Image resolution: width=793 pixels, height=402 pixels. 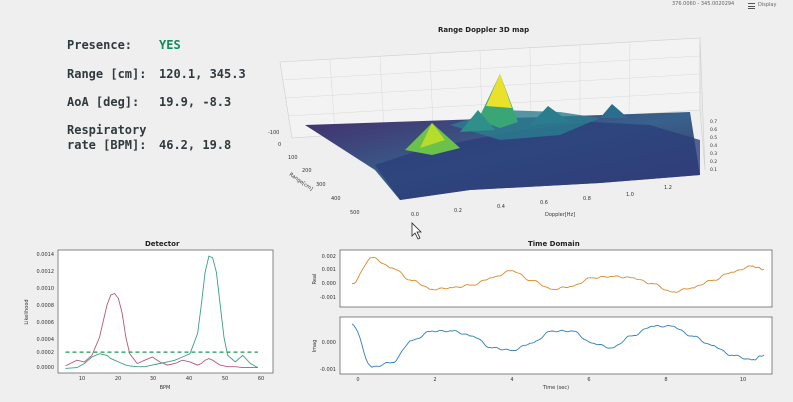 What do you see at coordinates (46, 353) in the screenshot?
I see `detector-y-tick: 0.0002` at bounding box center [46, 353].